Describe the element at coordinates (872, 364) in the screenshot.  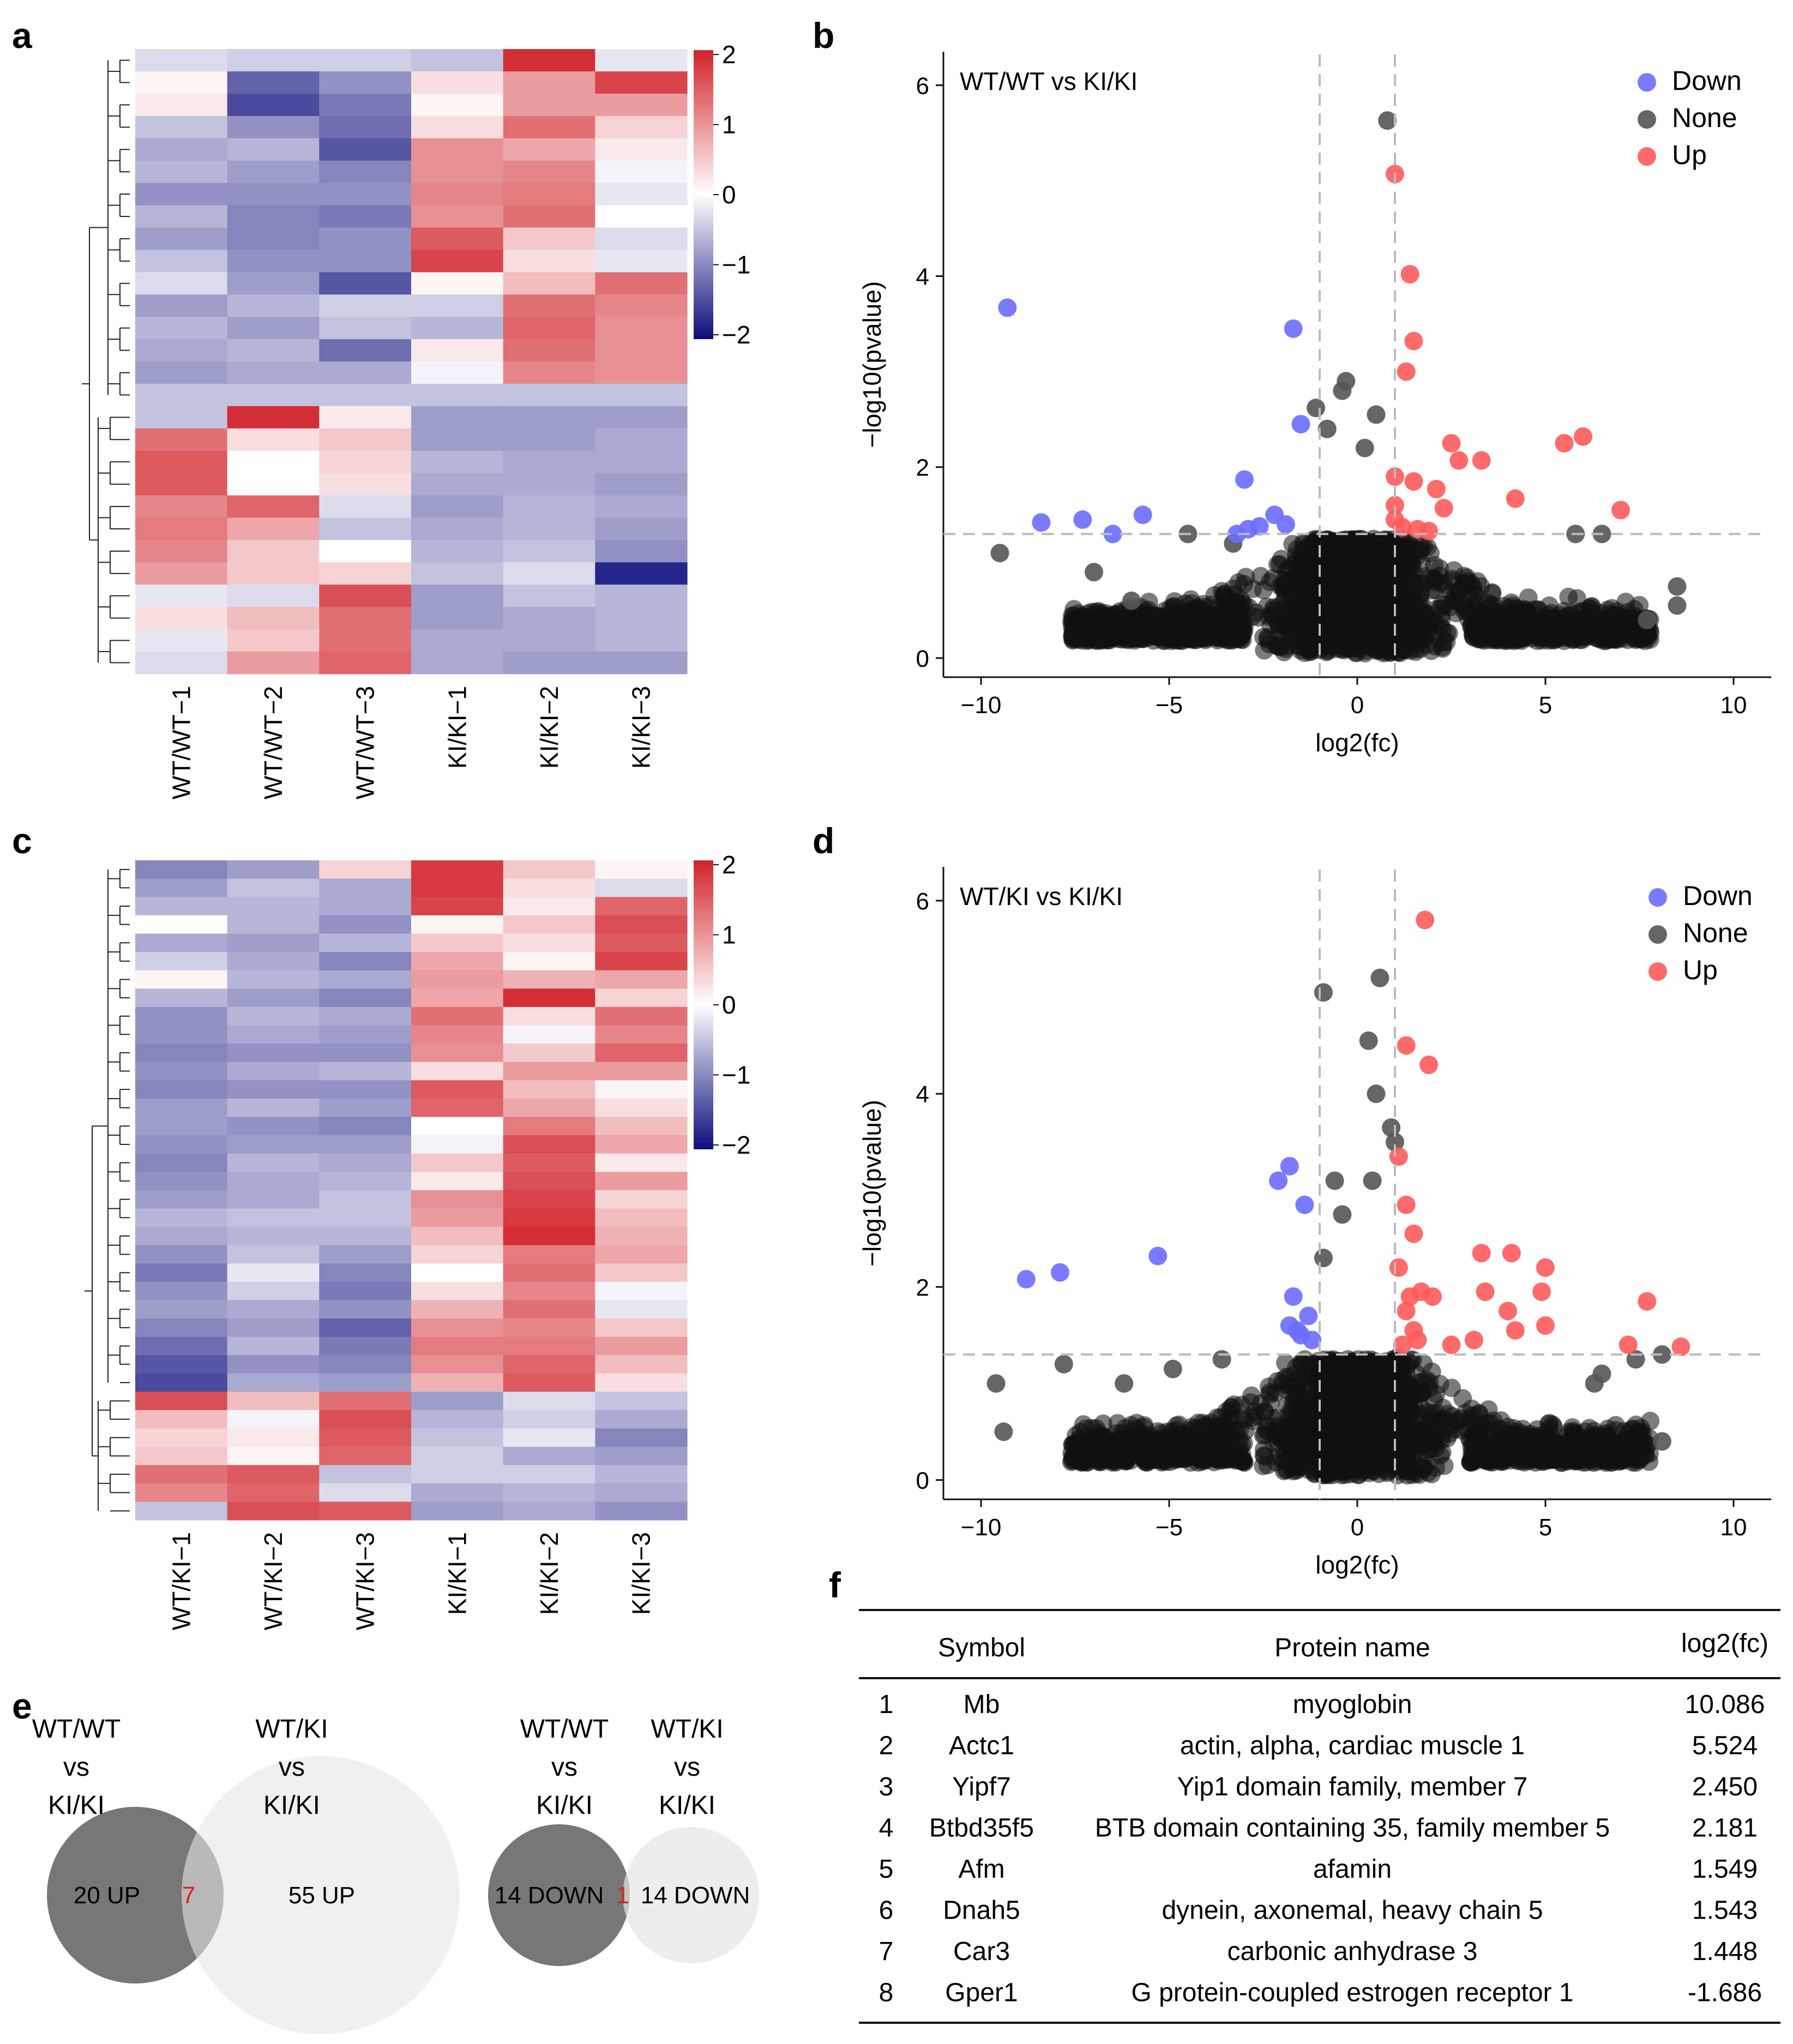
I see `volcano-b-y-label: −log10(pvalue)` at that location.